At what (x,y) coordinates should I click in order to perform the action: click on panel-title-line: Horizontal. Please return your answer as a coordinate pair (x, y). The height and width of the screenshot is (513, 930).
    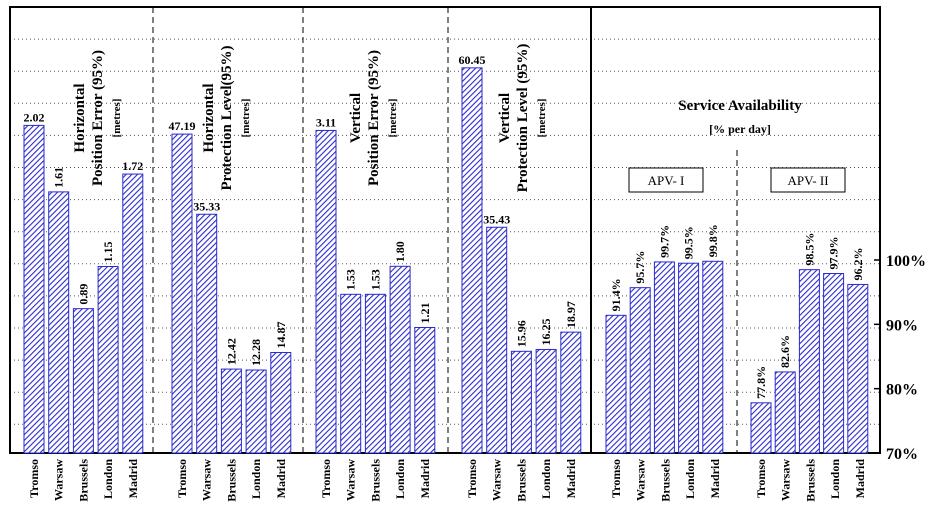
    Looking at the image, I should click on (80, 117).